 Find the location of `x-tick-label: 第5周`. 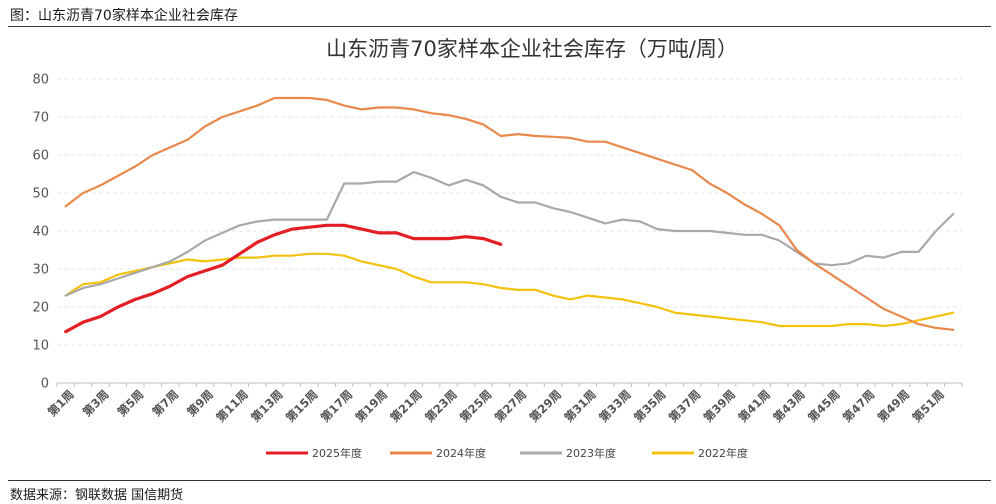

x-tick-label: 第5周 is located at coordinates (131, 403).